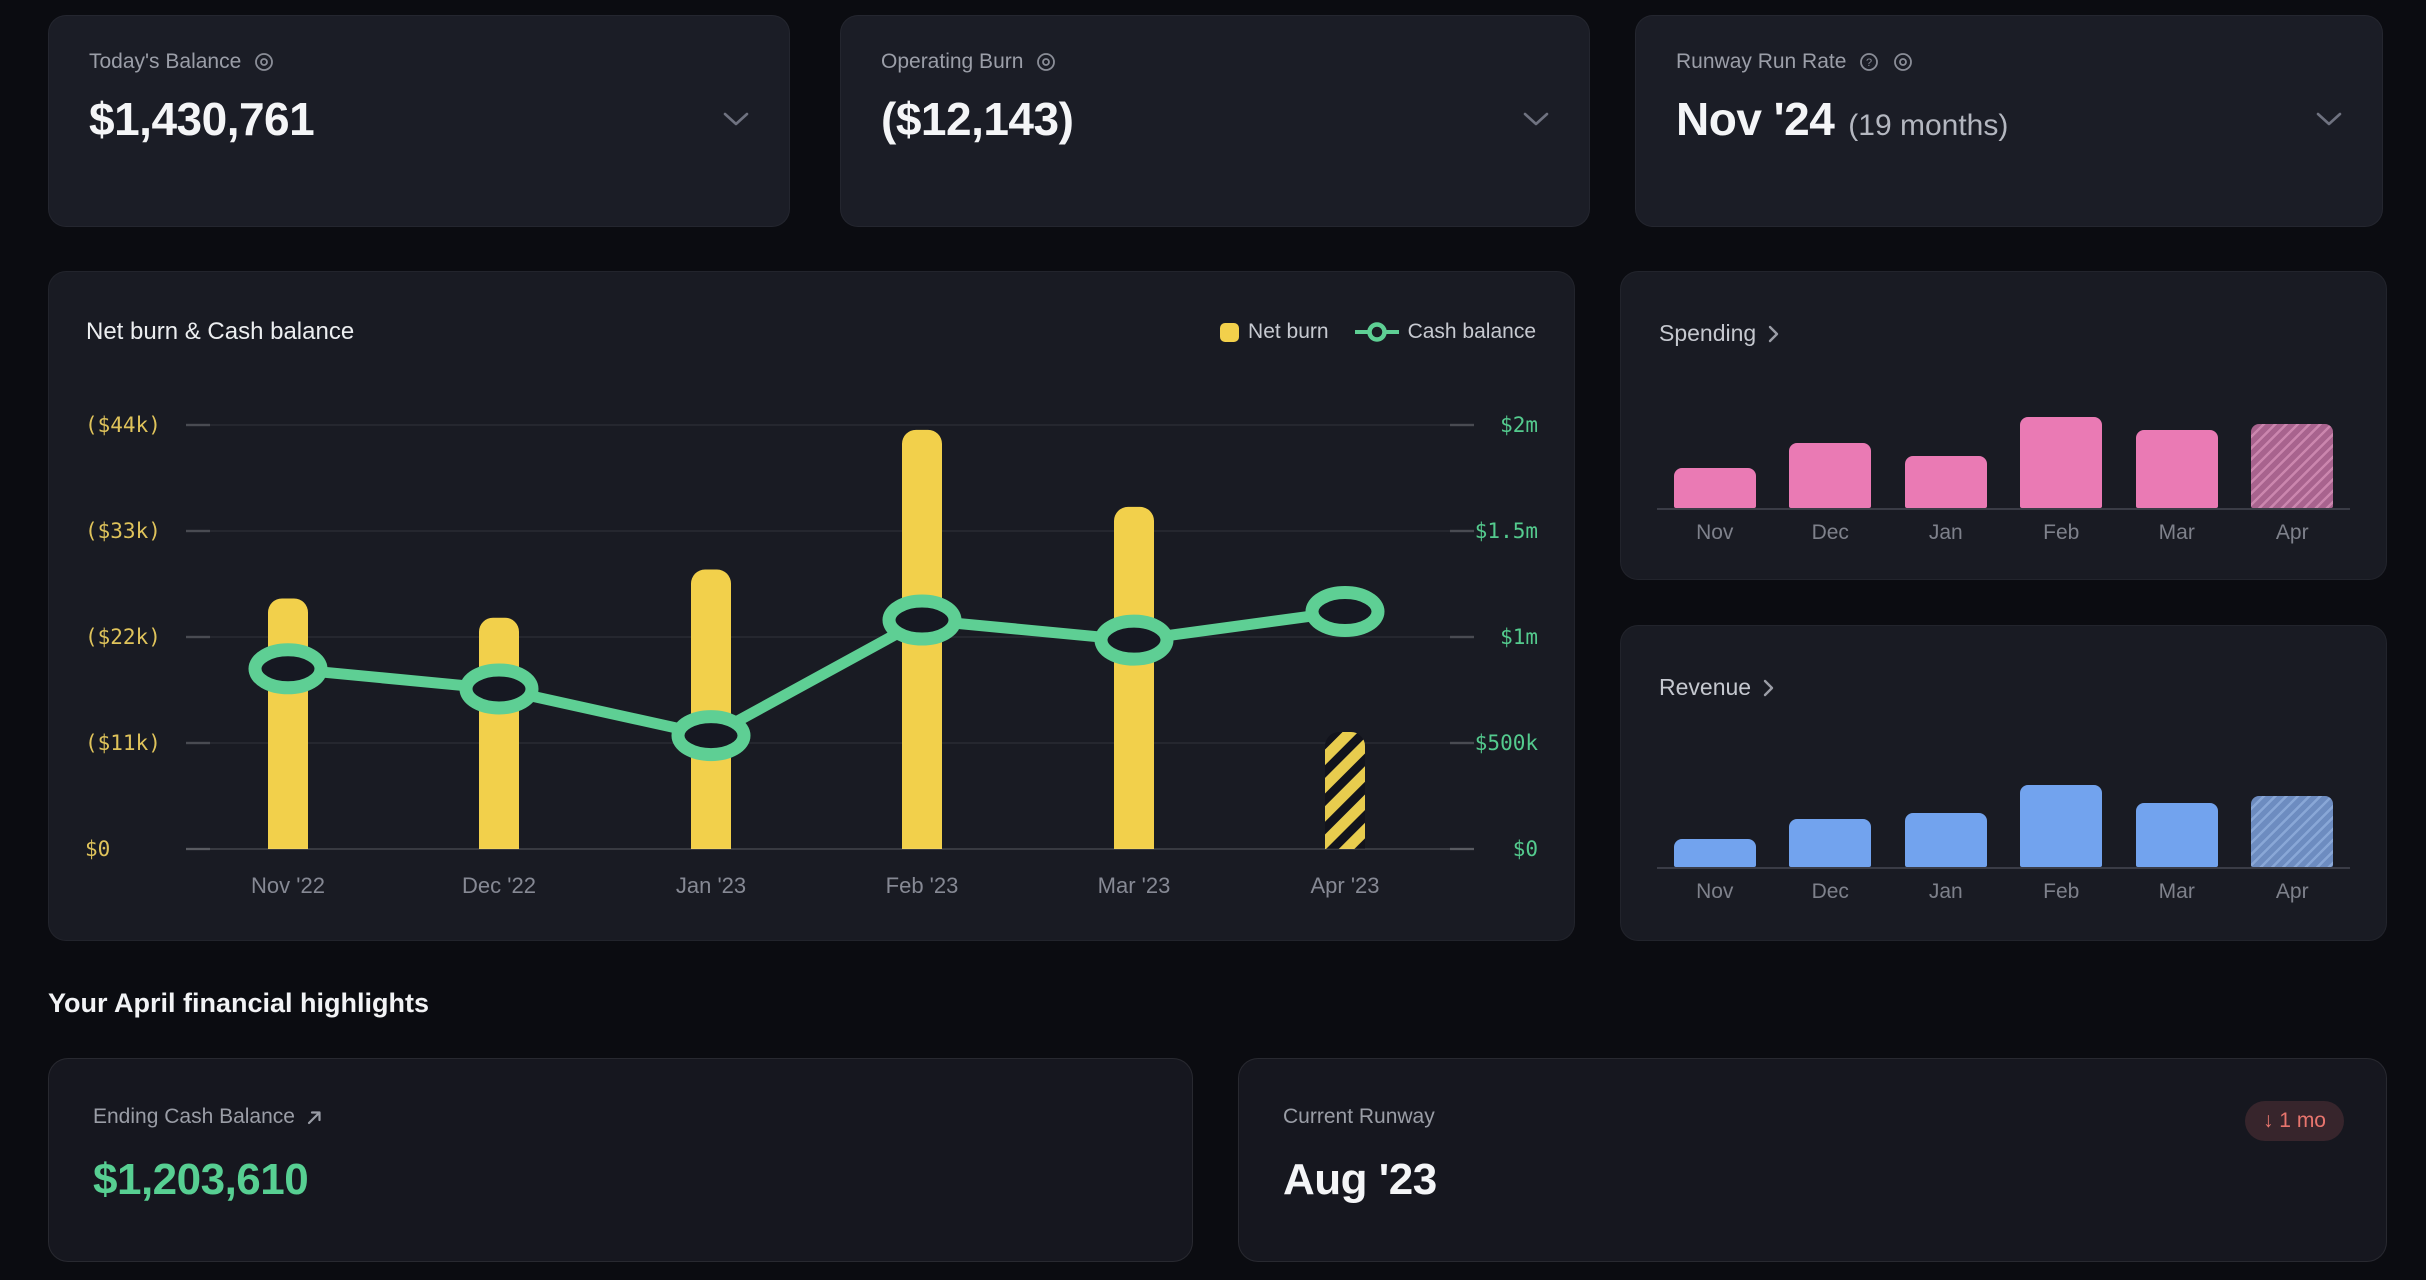  What do you see at coordinates (123, 531) in the screenshot?
I see `svg-text: ($33k)` at bounding box center [123, 531].